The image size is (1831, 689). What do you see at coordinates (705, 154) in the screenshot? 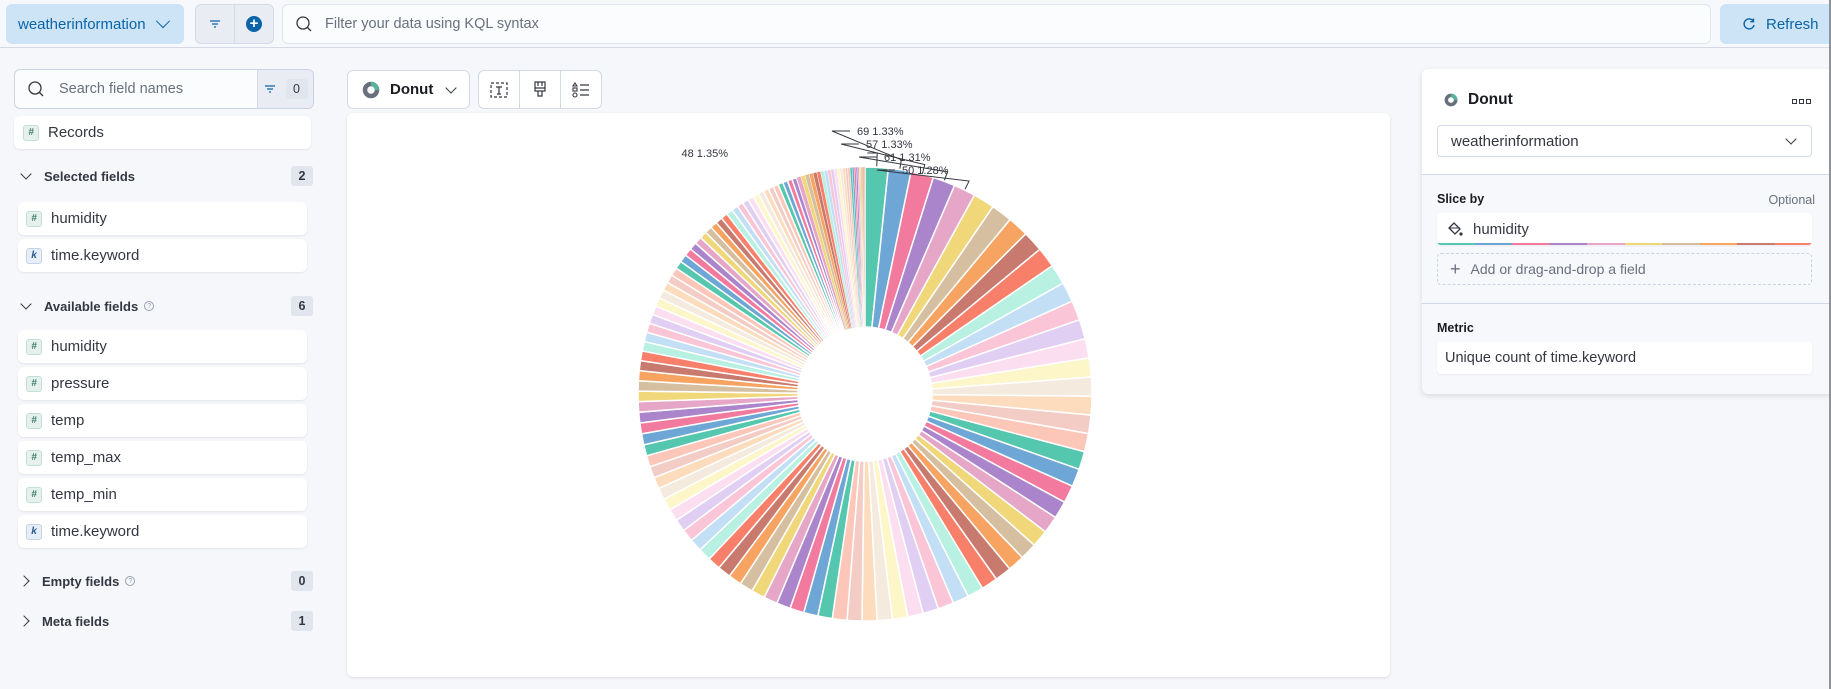
I see `slice-label: 48 1.35%` at bounding box center [705, 154].